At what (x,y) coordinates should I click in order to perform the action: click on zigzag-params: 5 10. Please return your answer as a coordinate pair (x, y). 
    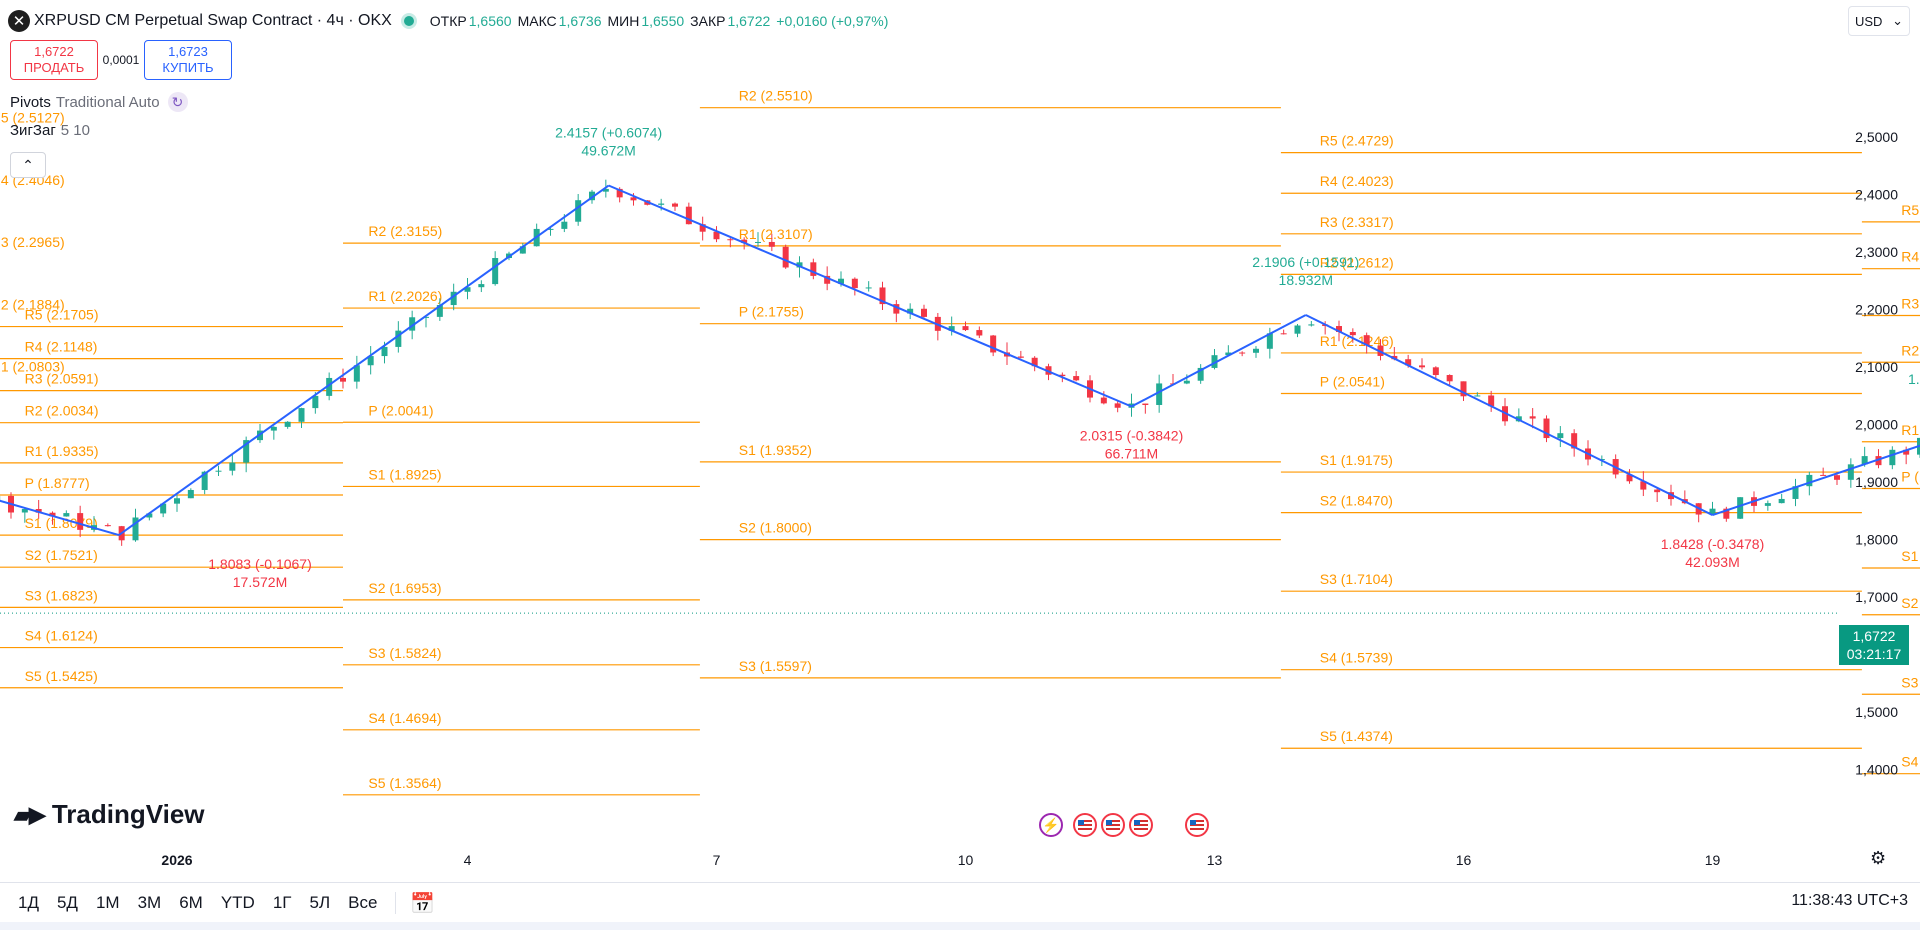
    Looking at the image, I should click on (75, 130).